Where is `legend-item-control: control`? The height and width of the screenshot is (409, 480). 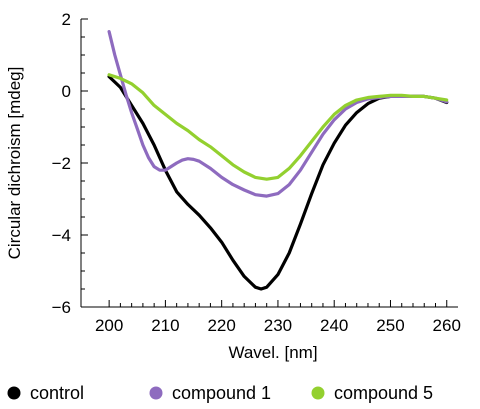
legend-item-control: control is located at coordinates (45, 393).